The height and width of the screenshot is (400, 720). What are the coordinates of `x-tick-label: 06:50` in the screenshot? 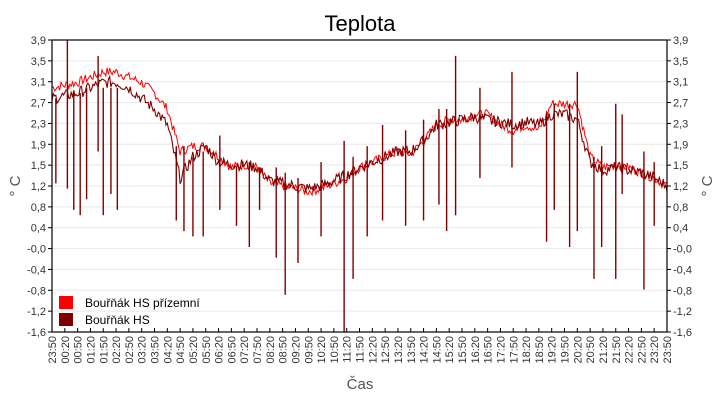 It's located at (232, 350).